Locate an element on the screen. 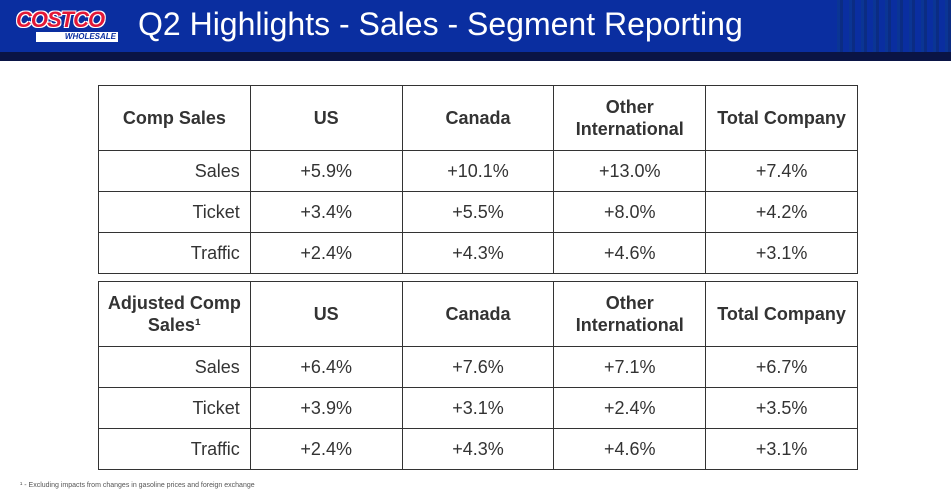 This screenshot has height=491, width=951. table-cell: +6.7% is located at coordinates (781, 367).